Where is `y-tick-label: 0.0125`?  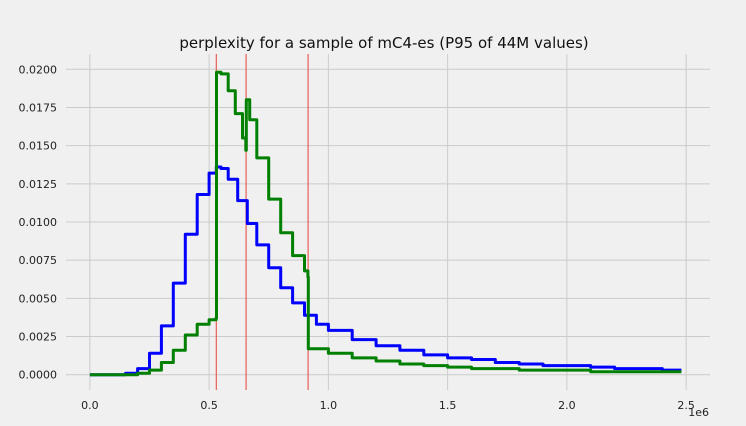 y-tick-label: 0.0125 is located at coordinates (38, 184).